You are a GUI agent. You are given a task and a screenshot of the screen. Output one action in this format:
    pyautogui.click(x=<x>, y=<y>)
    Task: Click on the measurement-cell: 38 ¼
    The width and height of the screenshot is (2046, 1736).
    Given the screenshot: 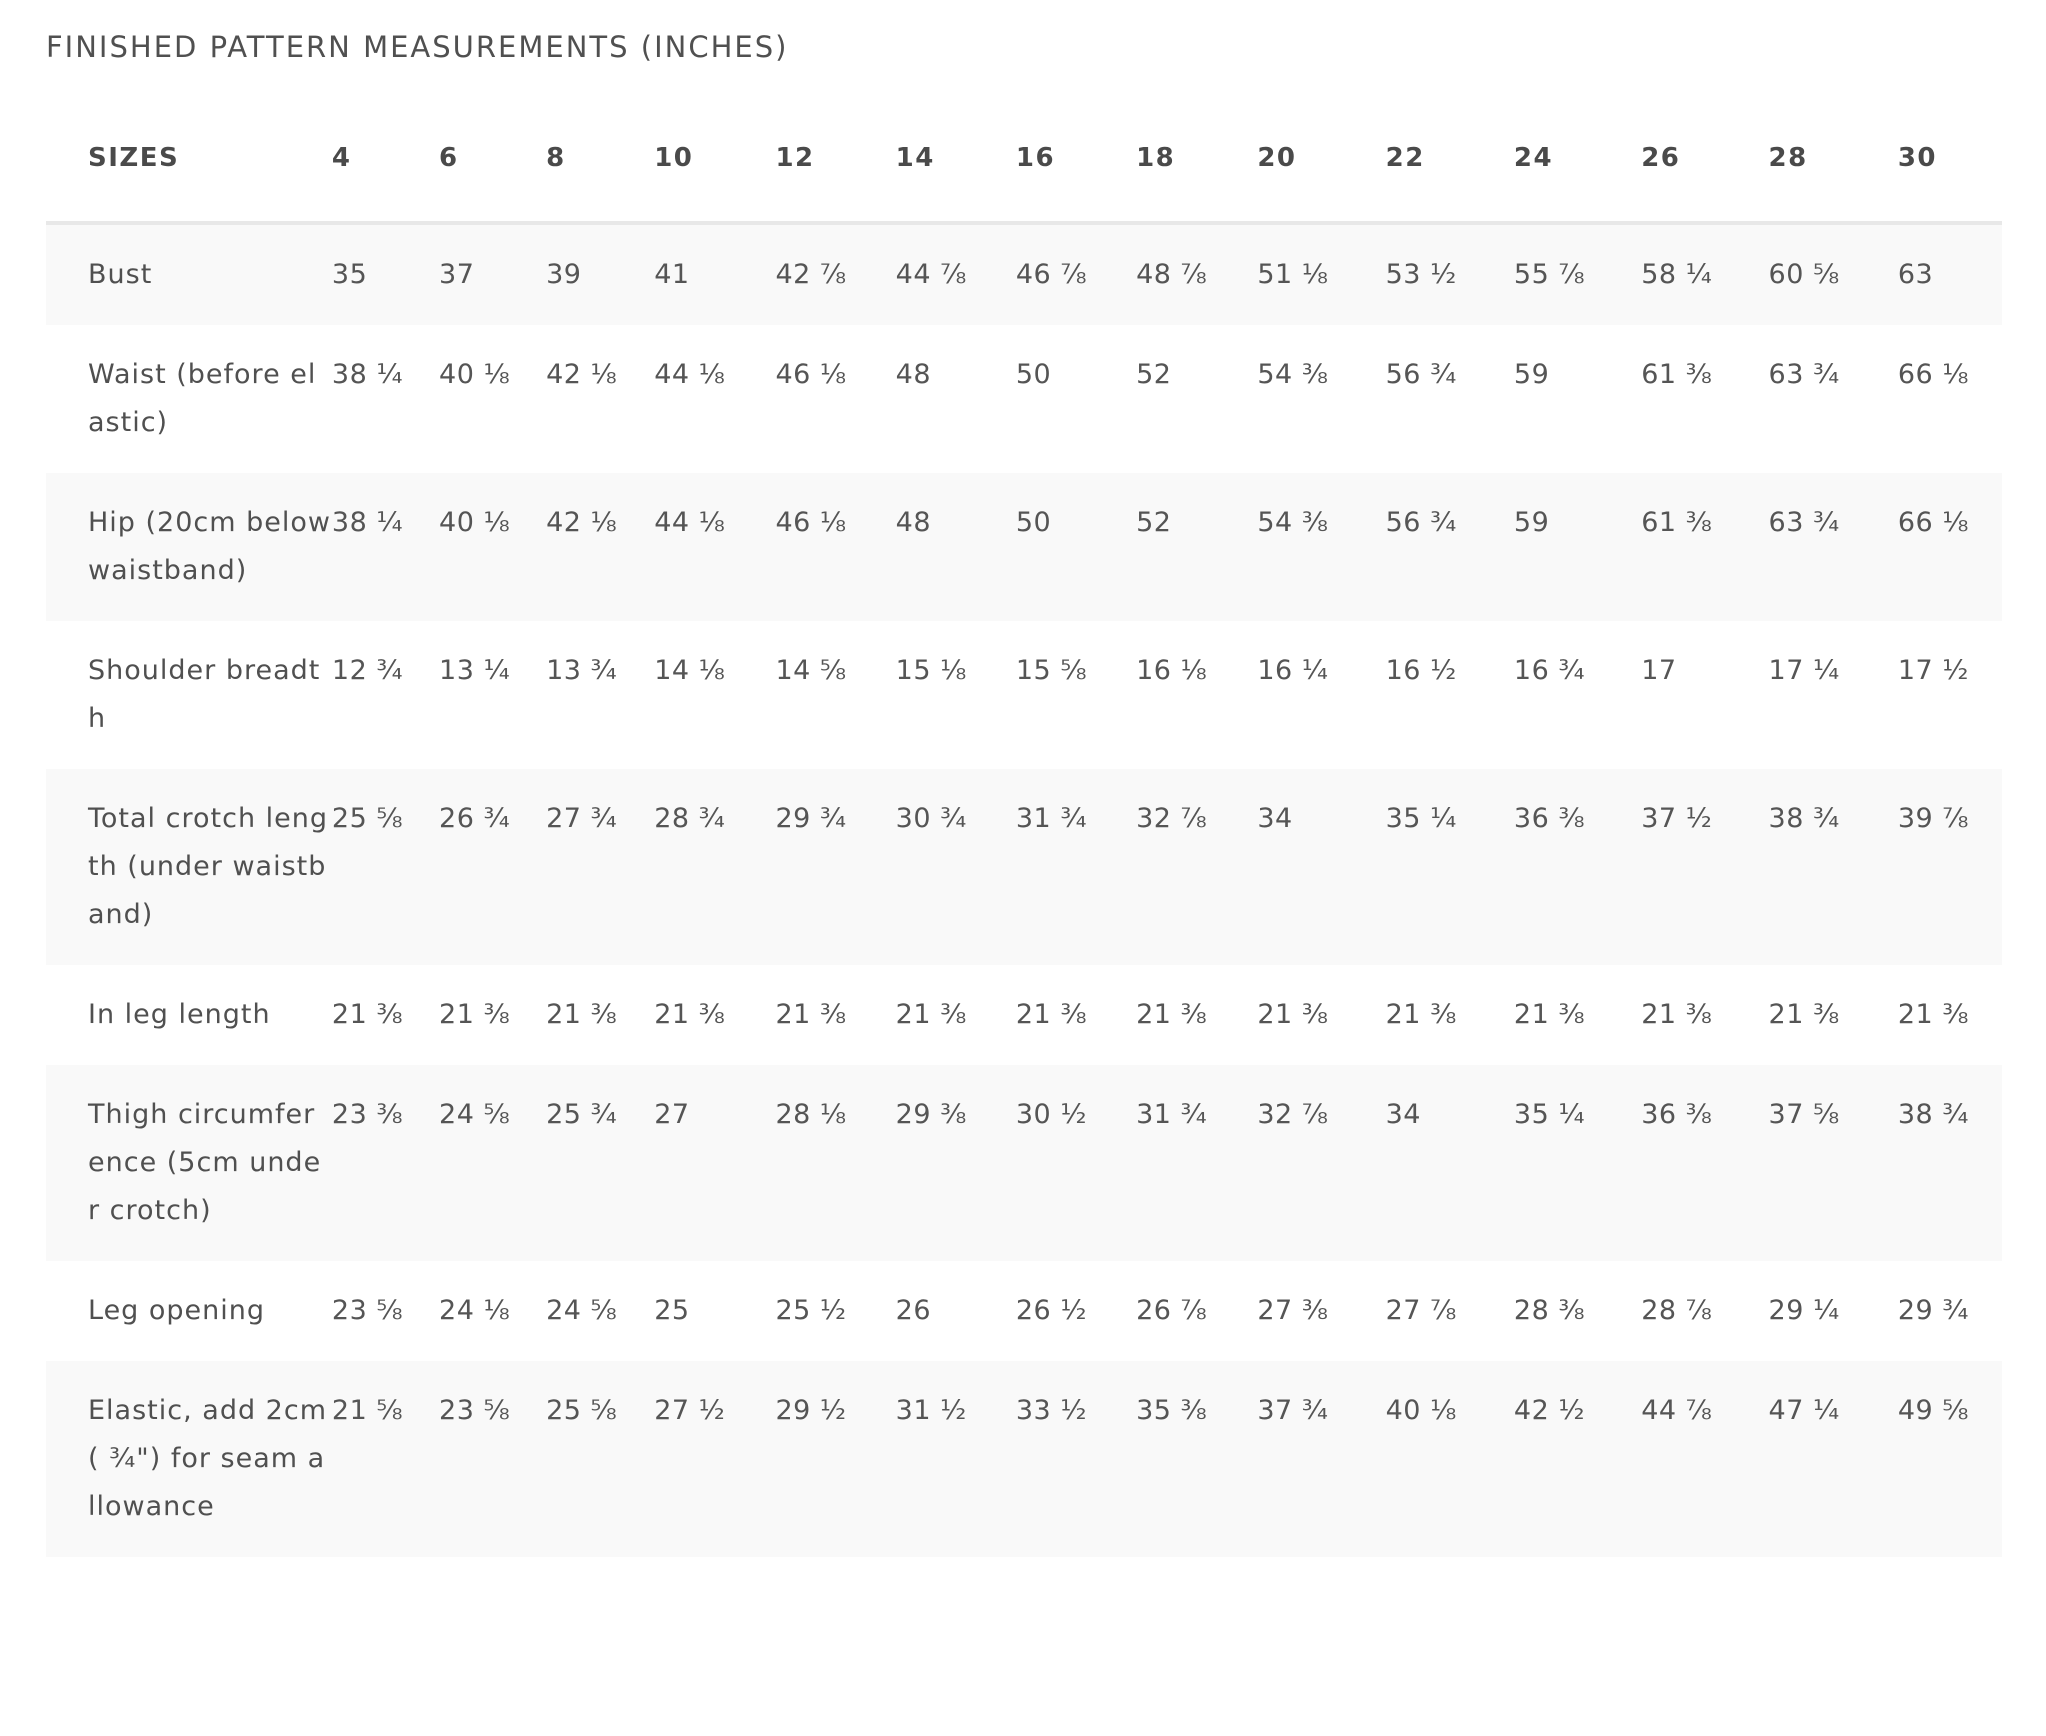 What is the action you would take?
    pyautogui.click(x=367, y=374)
    